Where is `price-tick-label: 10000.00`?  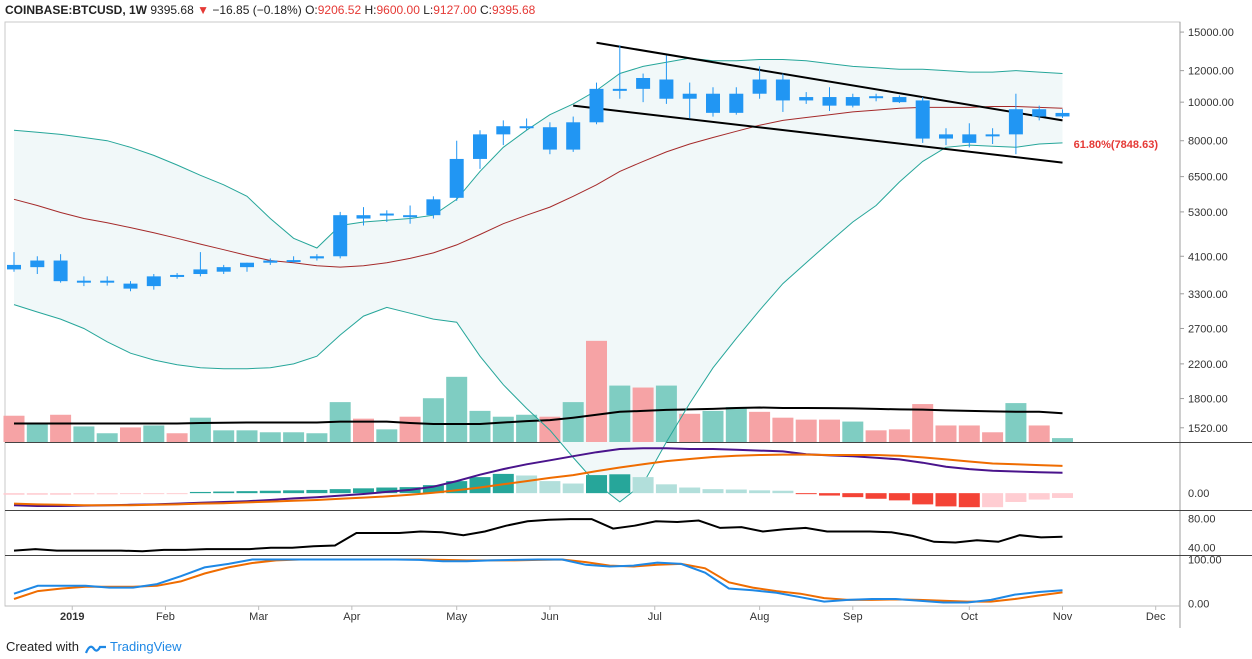 price-tick-label: 10000.00 is located at coordinates (1211, 103).